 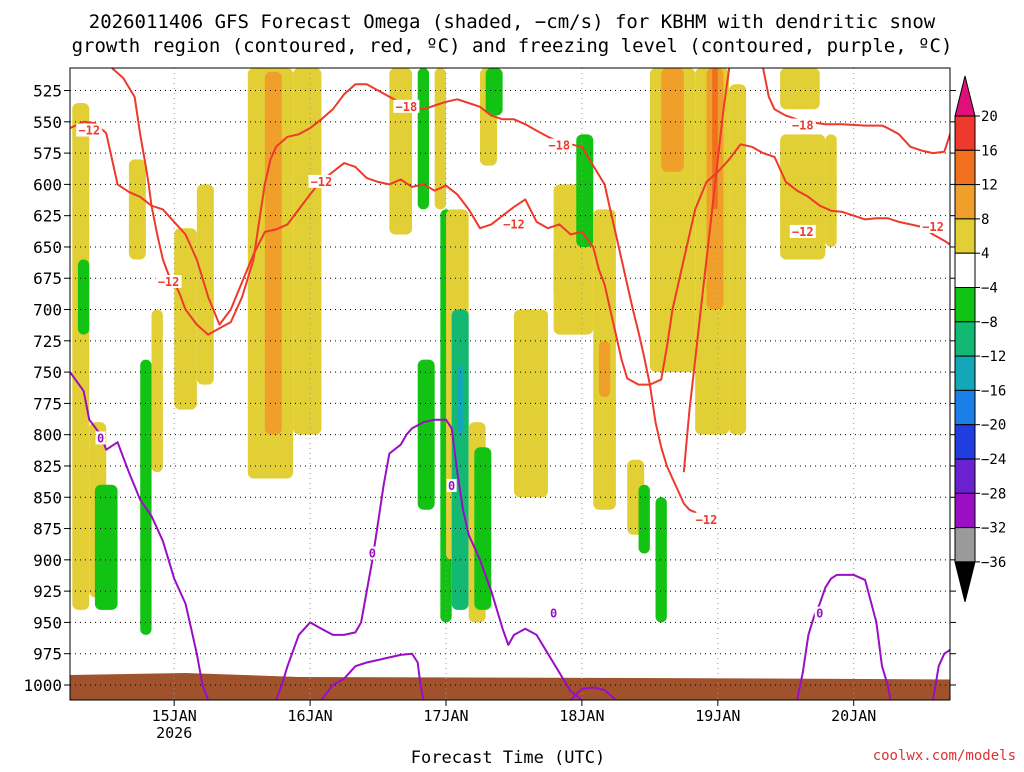 What do you see at coordinates (985, 254) in the screenshot?
I see `colorbar-label: 4` at bounding box center [985, 254].